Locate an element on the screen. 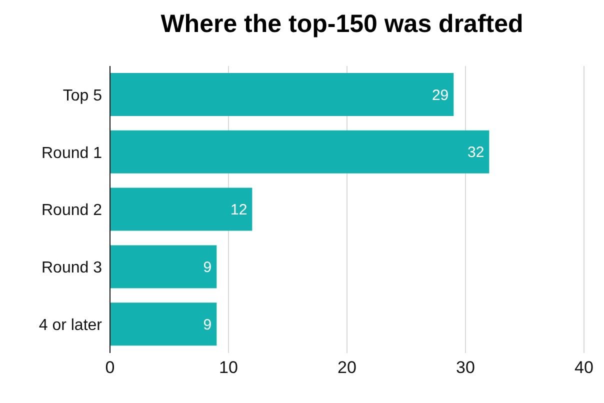  y-tick-label: Round 1 is located at coordinates (72, 153).